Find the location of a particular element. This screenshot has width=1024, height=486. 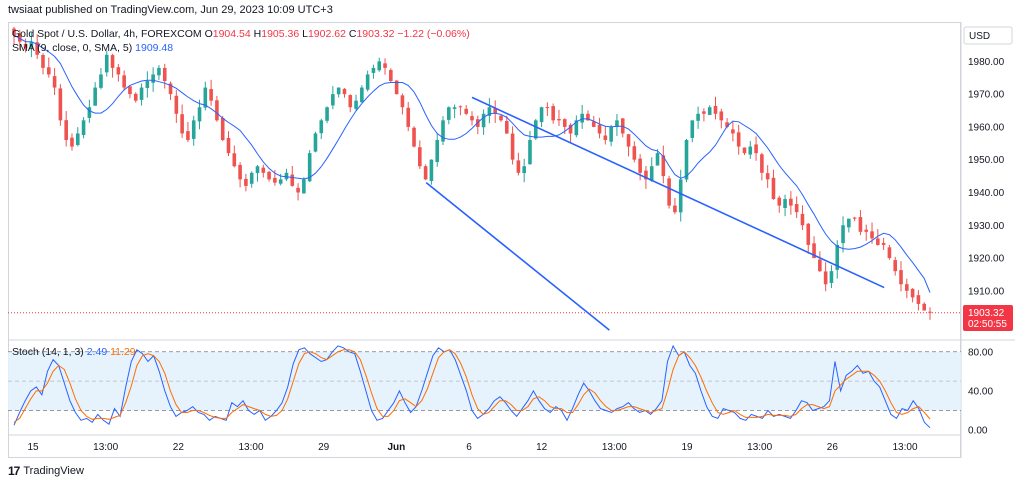

price-tick-label: 1940.00 is located at coordinates (986, 193).